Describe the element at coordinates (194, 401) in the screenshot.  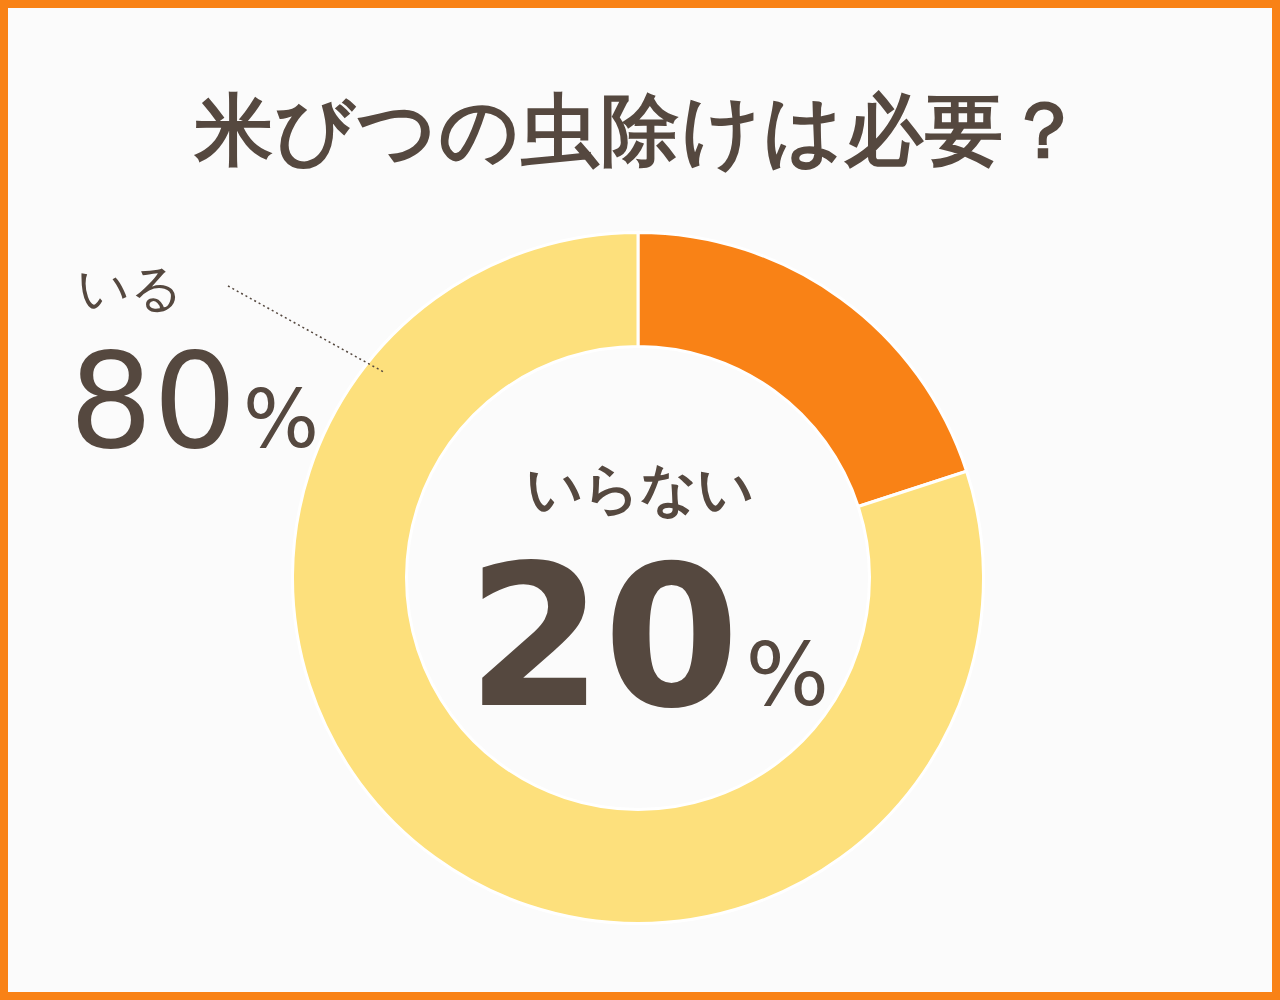
I see `data-label: 80%` at that location.